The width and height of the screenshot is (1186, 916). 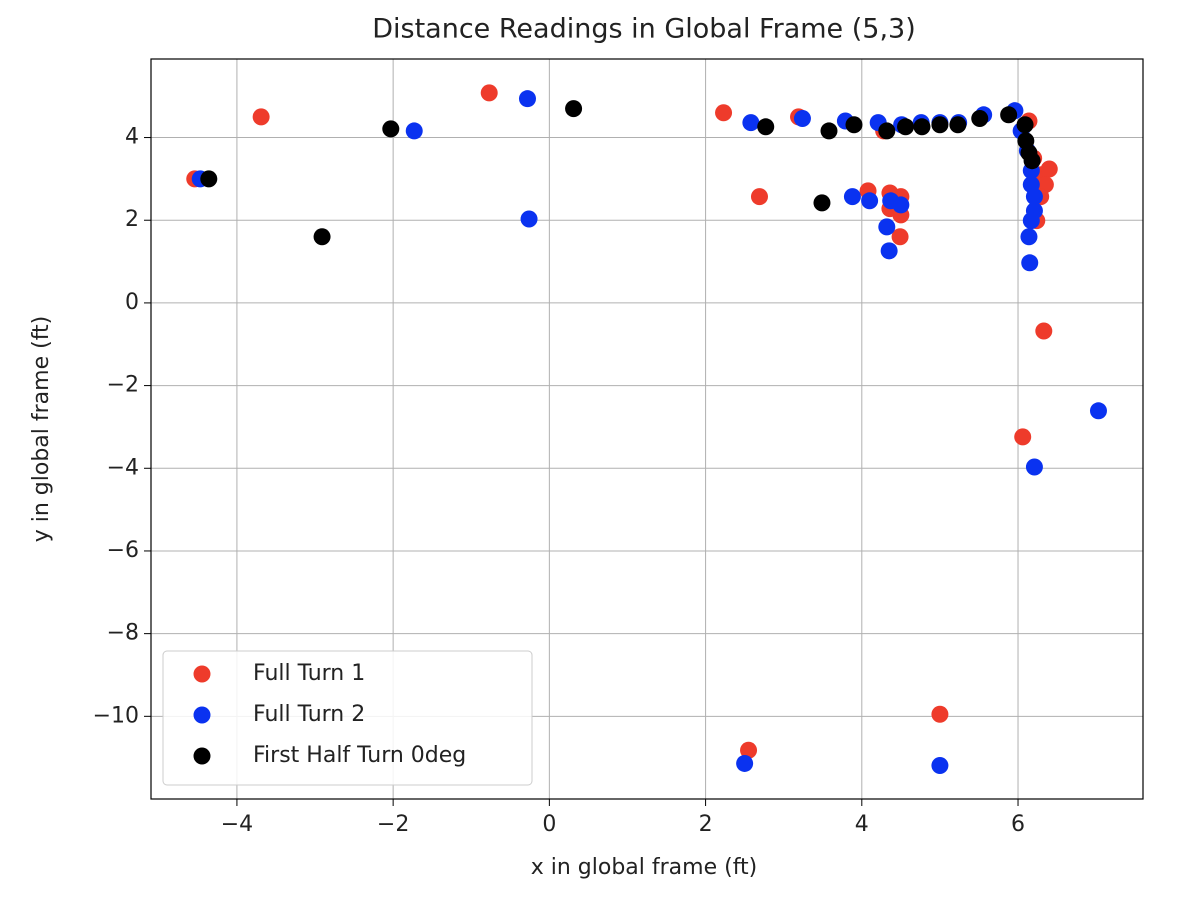 I want to click on y-tick-label: −8, so click(x=123, y=633).